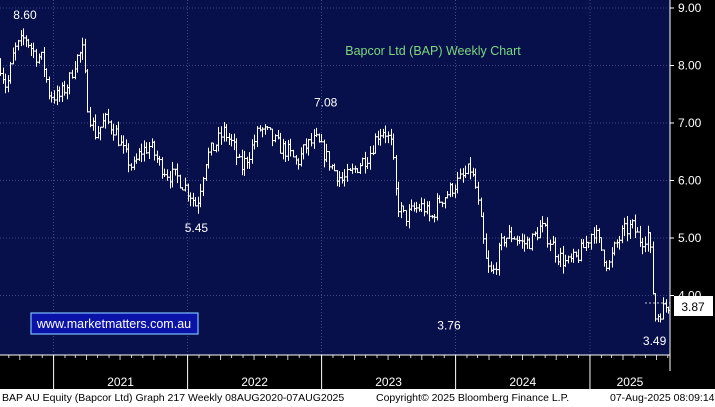  I want to click on price-annotation: 7.08, so click(326, 102).